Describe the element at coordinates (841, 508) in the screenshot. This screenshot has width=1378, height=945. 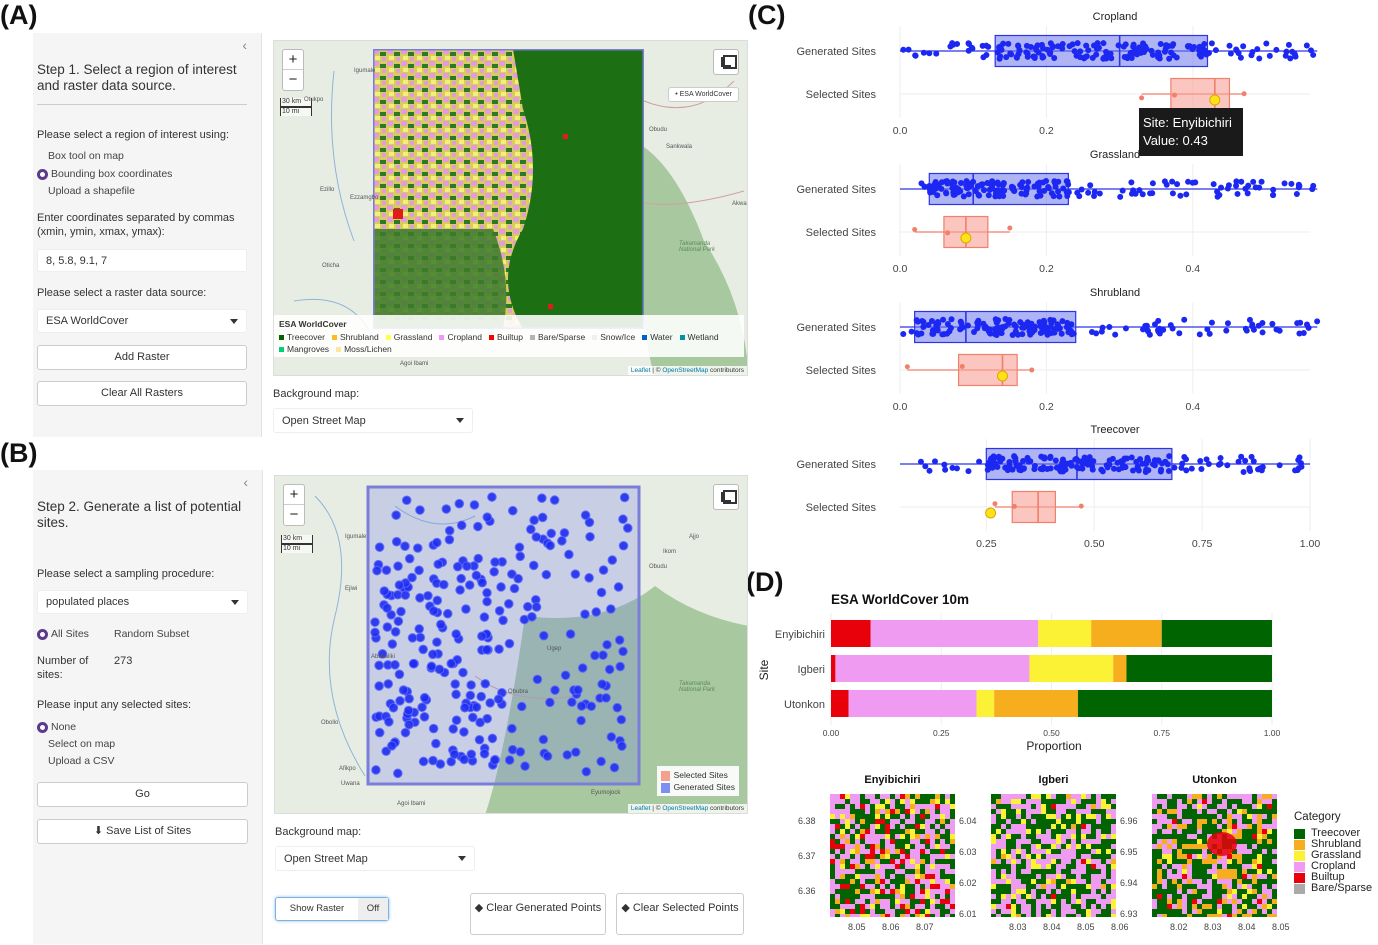
I see `row-label: Selected Sites` at that location.